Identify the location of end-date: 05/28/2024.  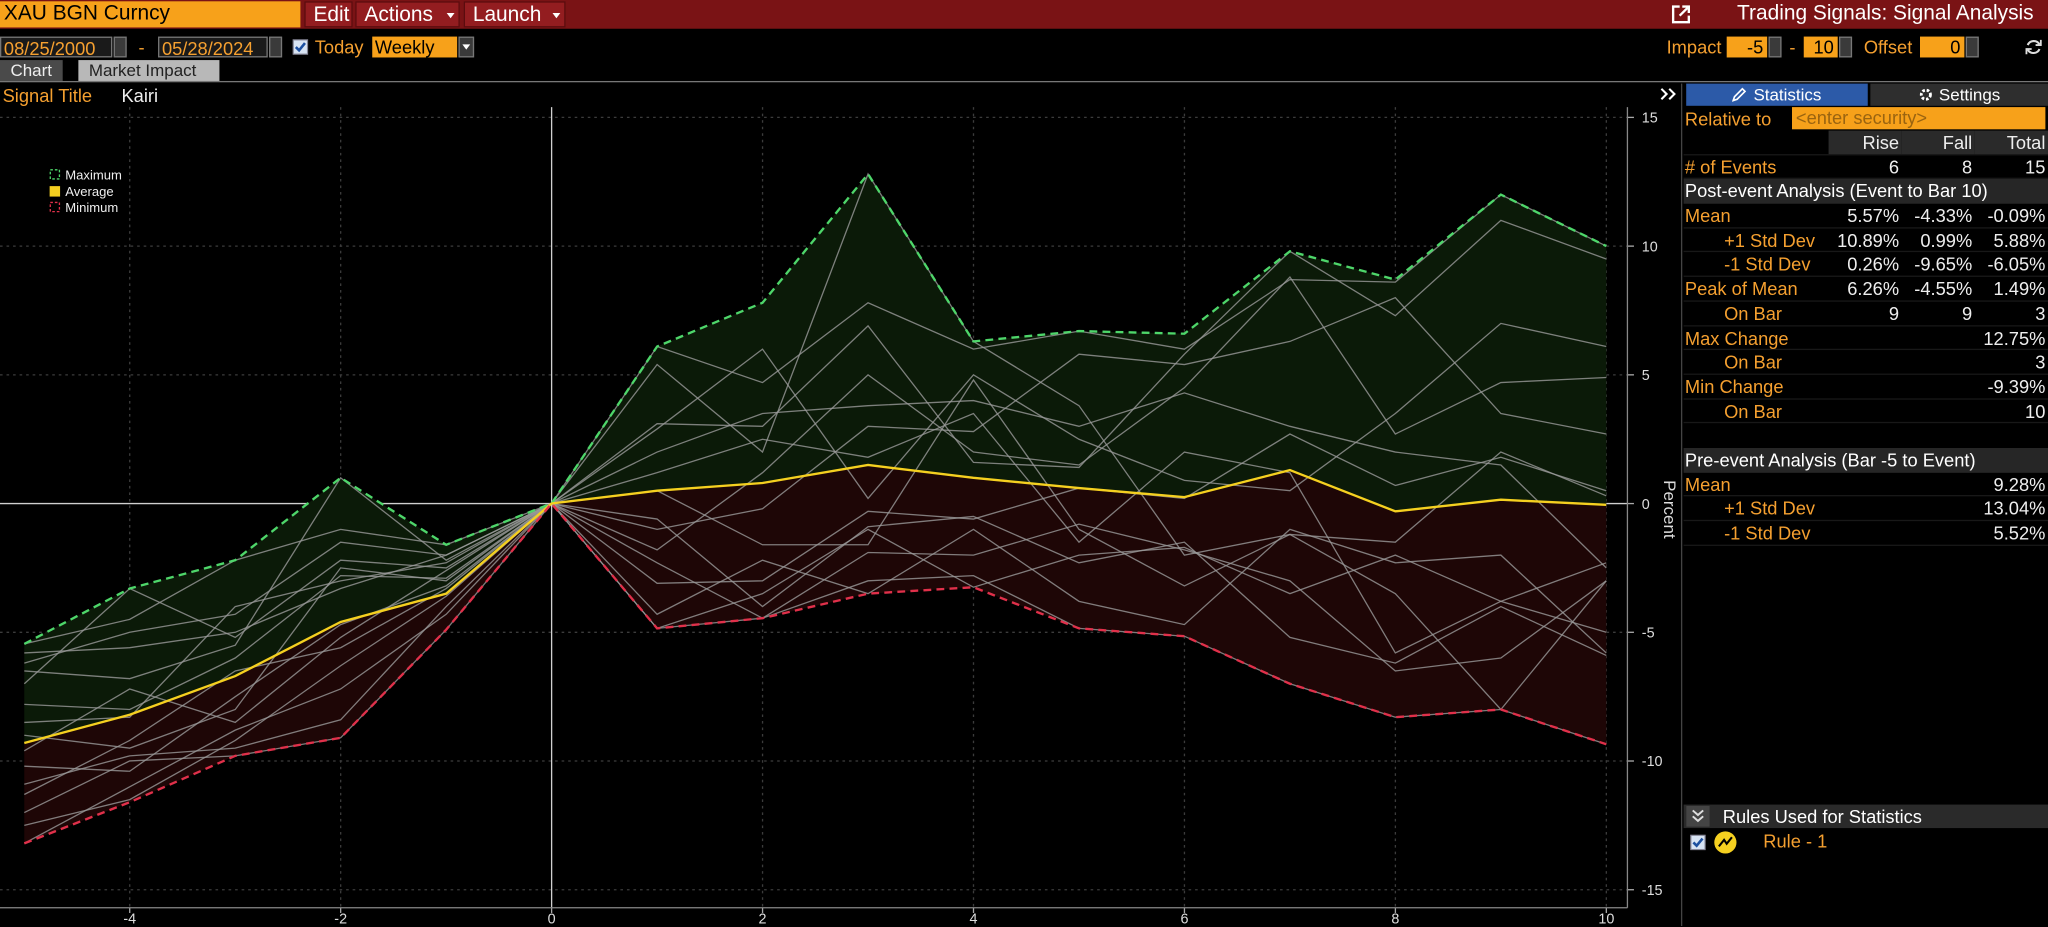
(213, 47).